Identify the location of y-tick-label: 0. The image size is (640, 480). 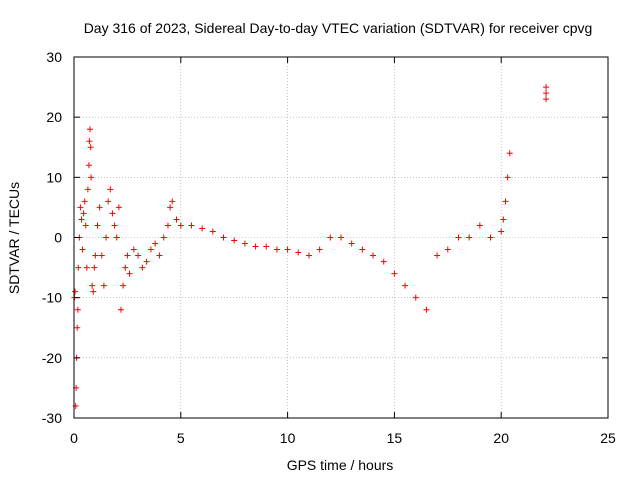
(58, 238).